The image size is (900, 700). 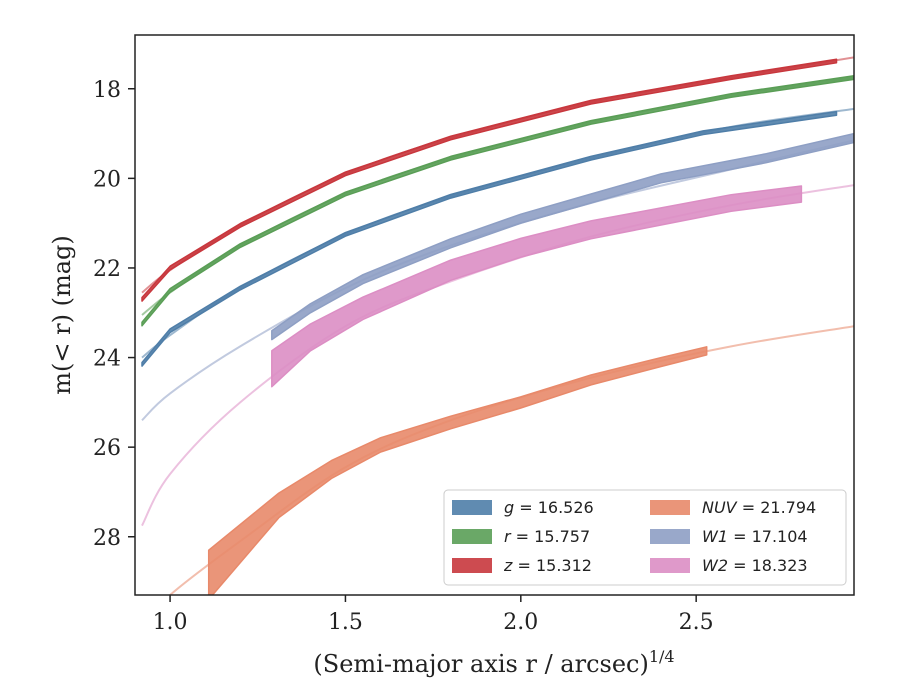 I want to click on y-tick-label: 26, so click(x=107, y=448).